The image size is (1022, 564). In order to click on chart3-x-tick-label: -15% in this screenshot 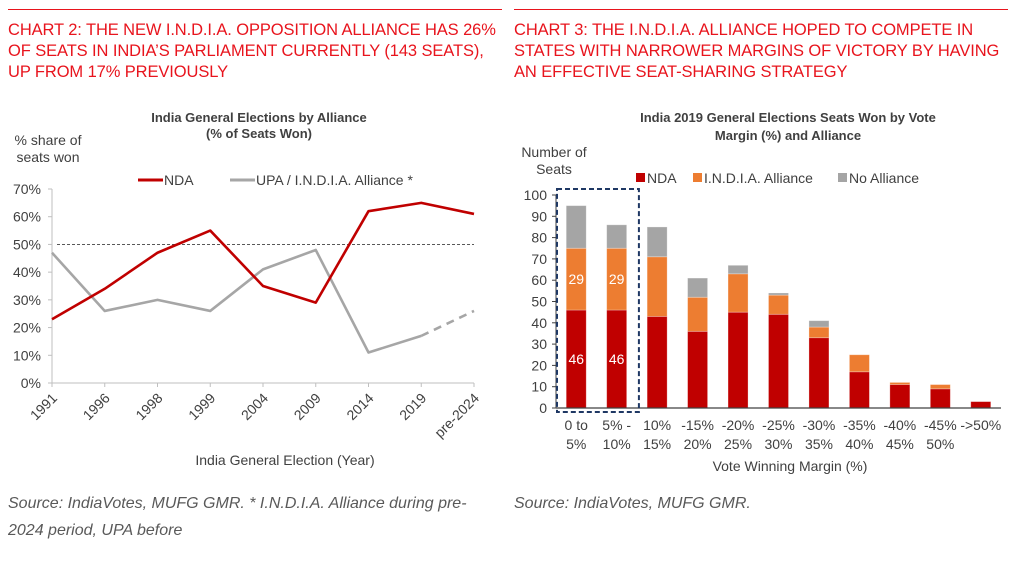, I will do `click(697, 425)`.